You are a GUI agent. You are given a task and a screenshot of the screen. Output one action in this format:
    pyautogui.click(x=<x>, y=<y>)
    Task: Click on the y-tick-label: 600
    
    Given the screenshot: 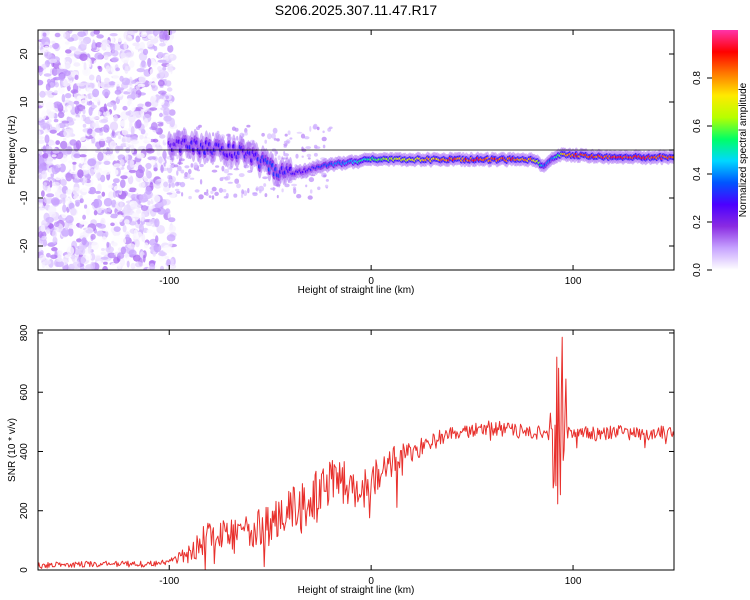 What is the action you would take?
    pyautogui.click(x=24, y=391)
    